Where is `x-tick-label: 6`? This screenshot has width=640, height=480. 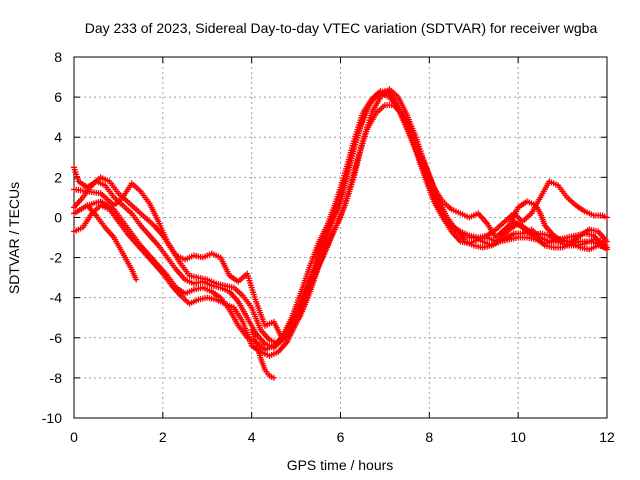
x-tick-label: 6 is located at coordinates (341, 437).